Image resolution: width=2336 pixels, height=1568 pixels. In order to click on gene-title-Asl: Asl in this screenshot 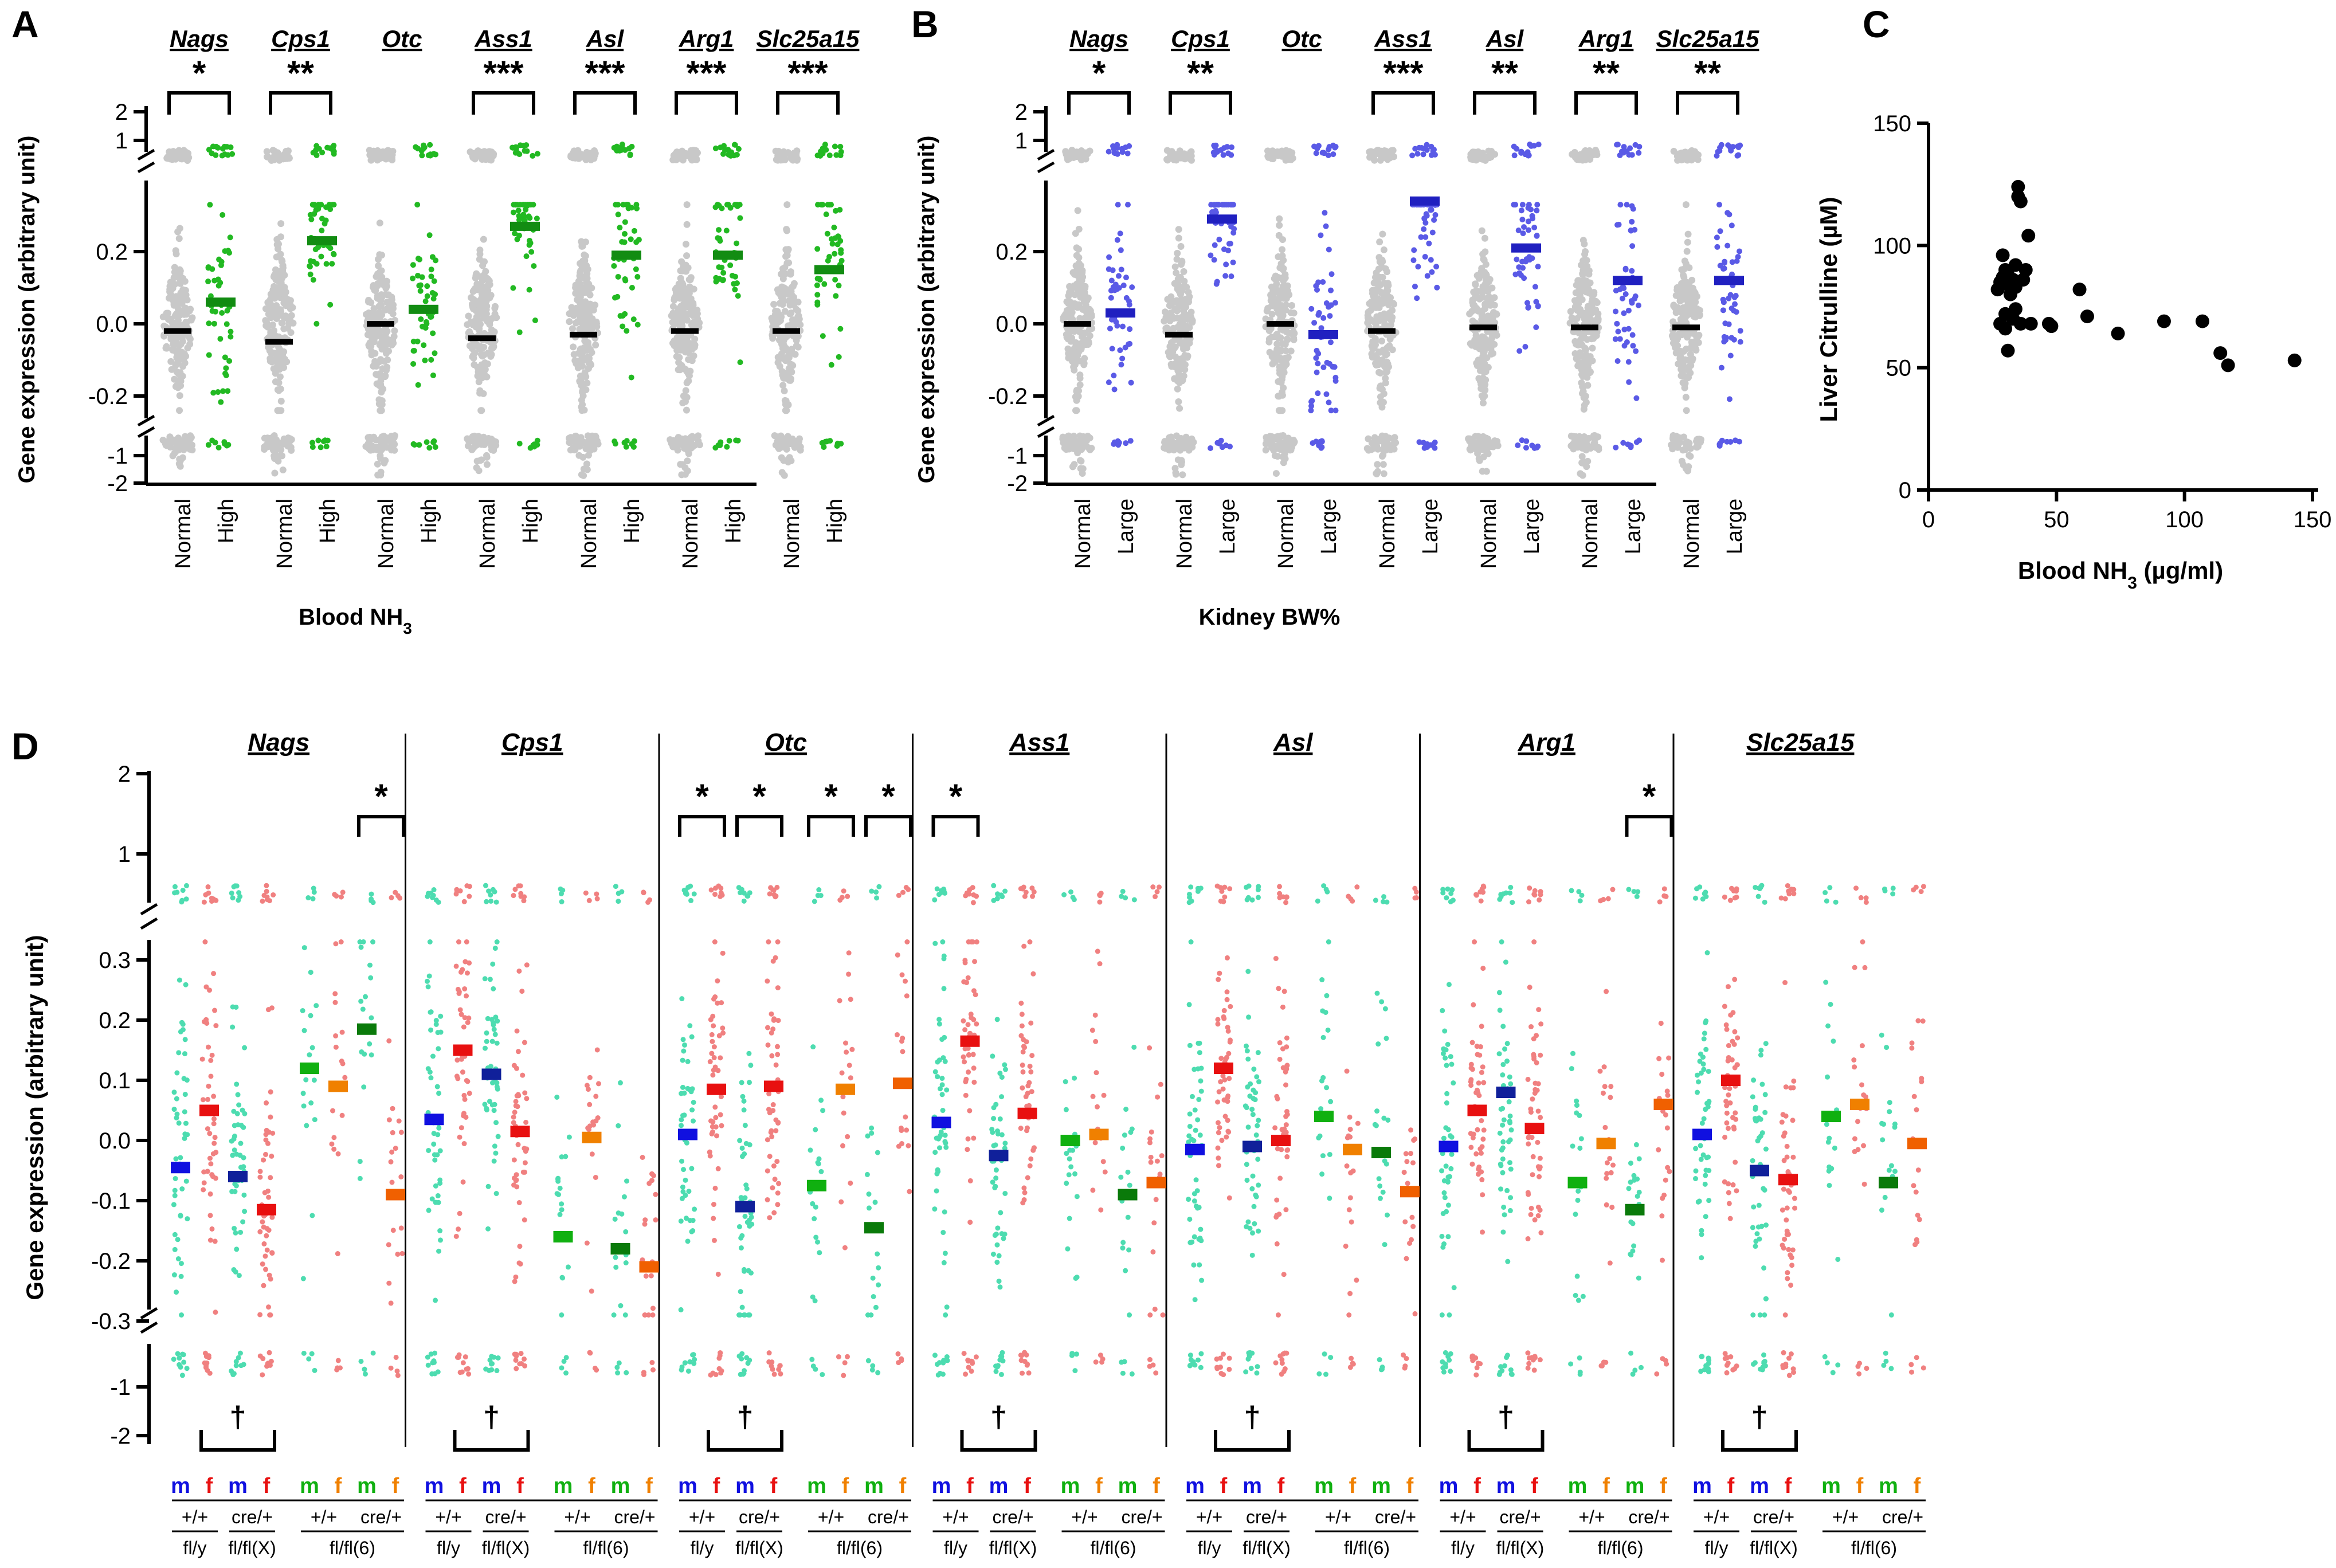, I will do `click(1505, 38)`.